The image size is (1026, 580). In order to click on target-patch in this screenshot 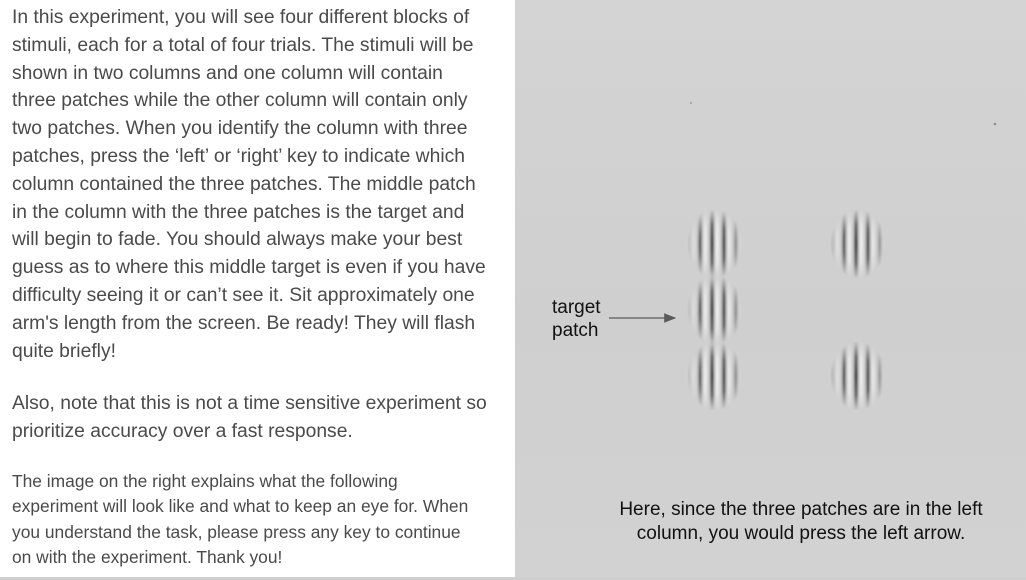, I will do `click(715, 310)`.